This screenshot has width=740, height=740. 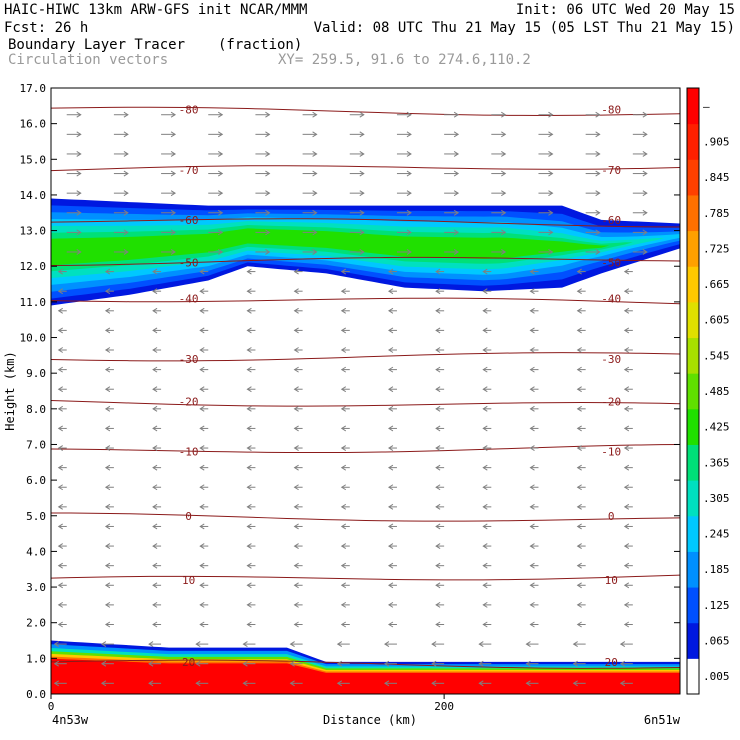 I want to click on contour-label: -60, so click(x=611, y=220).